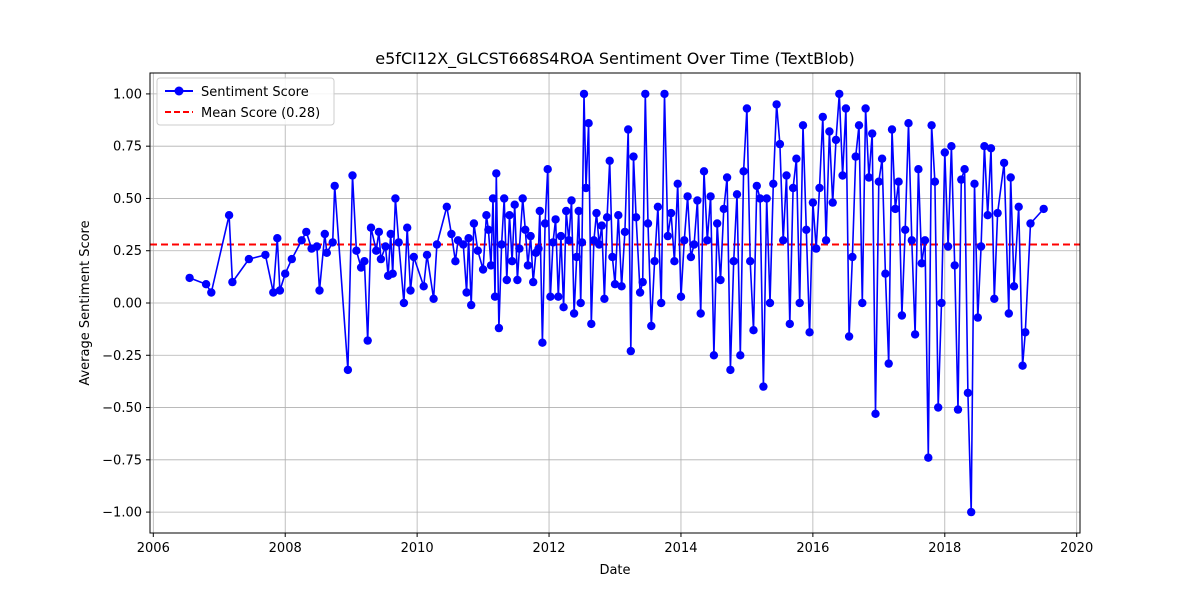 Image resolution: width=1200 pixels, height=600 pixels. I want to click on y-tick-label: 0.00, so click(127, 304).